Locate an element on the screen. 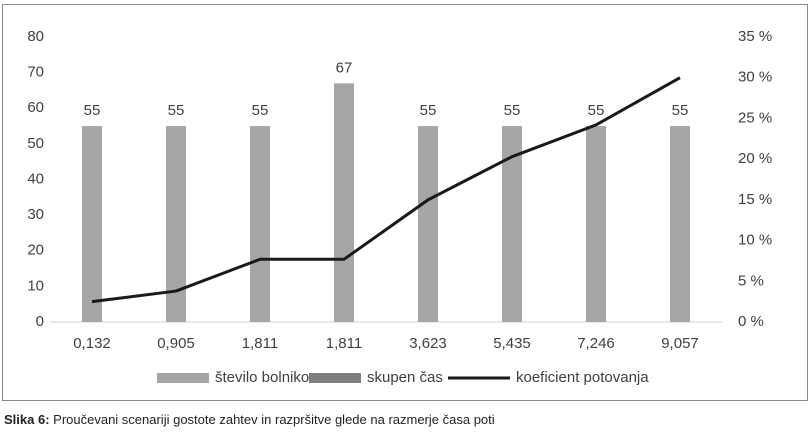 This screenshot has width=812, height=437. x-tick-label: 5,435 is located at coordinates (512, 343).